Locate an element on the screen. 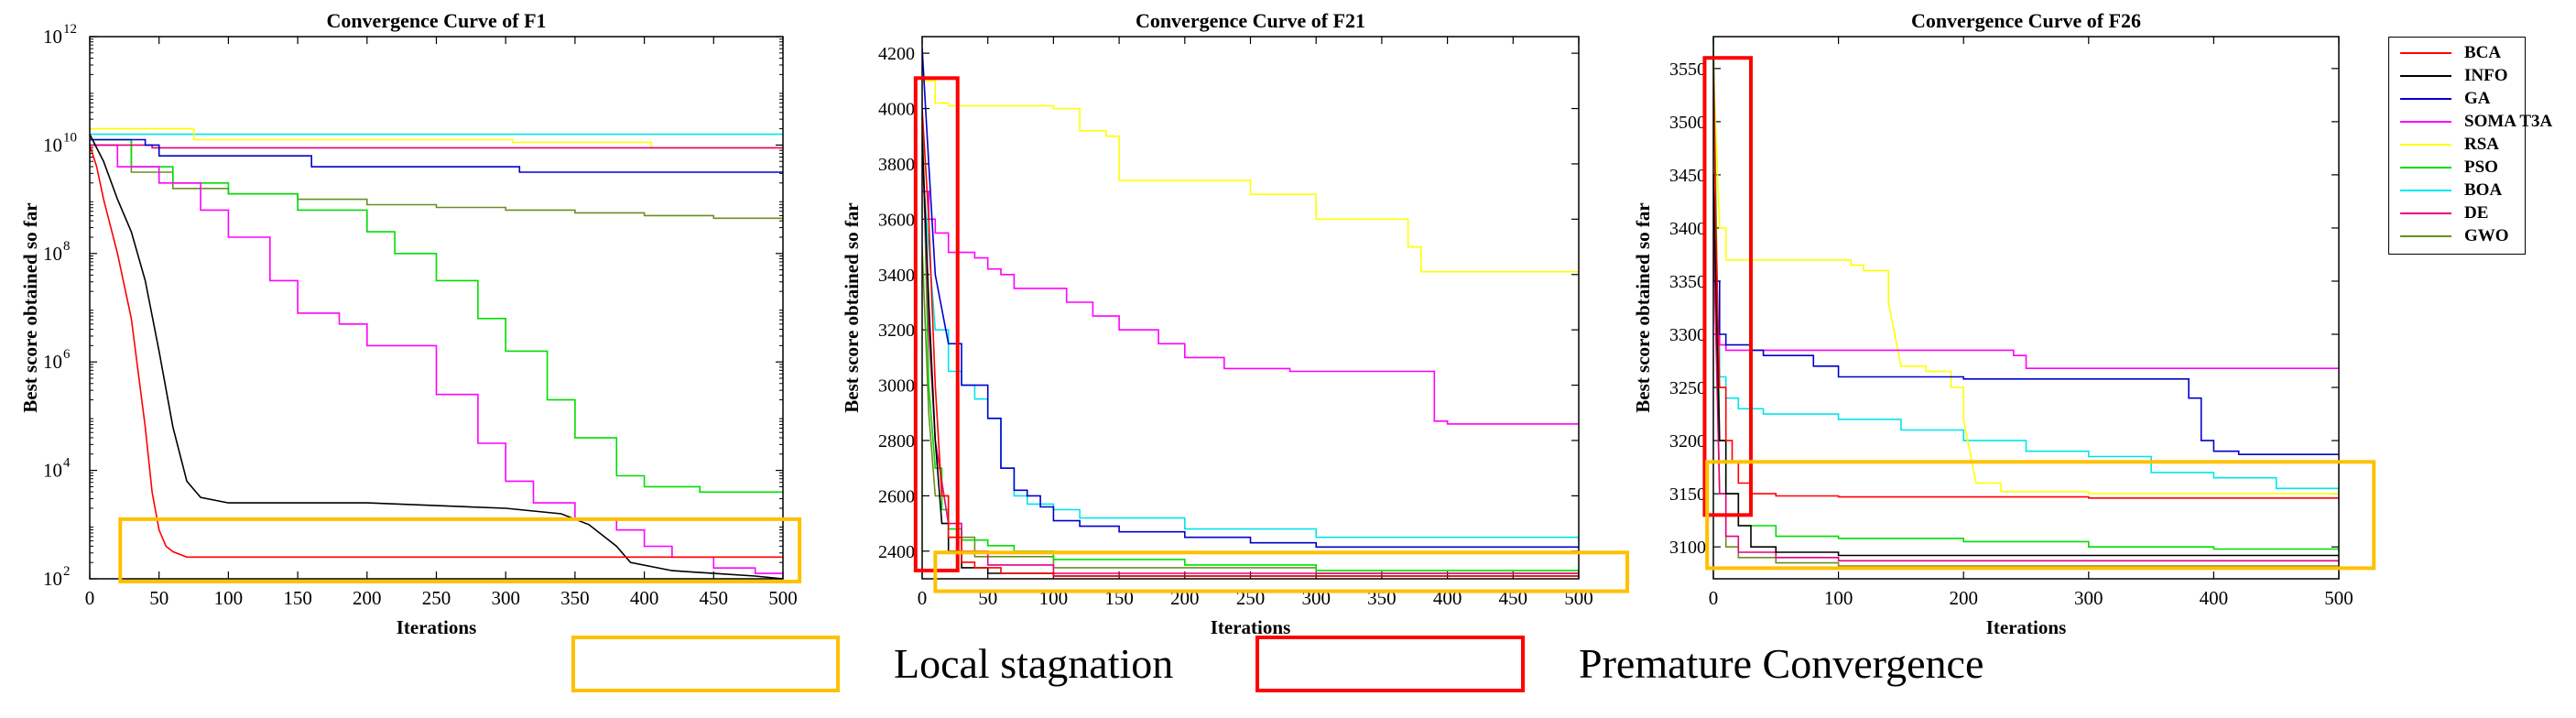 The height and width of the screenshot is (718, 2576). legend-label: BCA is located at coordinates (2483, 52).